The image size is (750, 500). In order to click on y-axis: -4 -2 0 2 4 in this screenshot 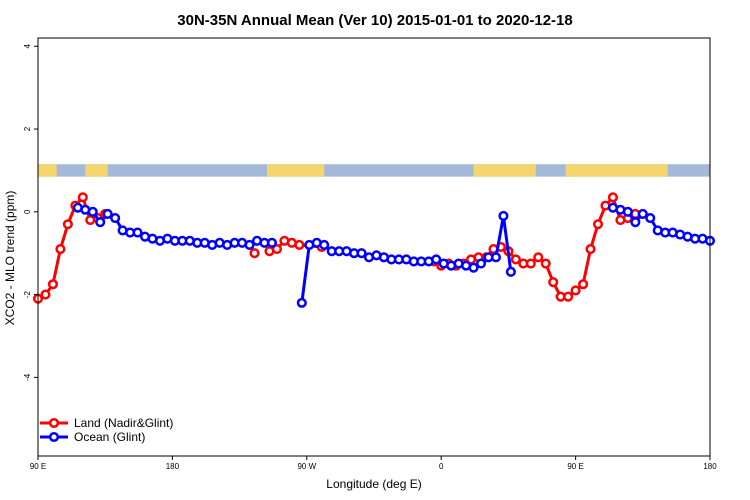, I will do `click(30, 212)`.